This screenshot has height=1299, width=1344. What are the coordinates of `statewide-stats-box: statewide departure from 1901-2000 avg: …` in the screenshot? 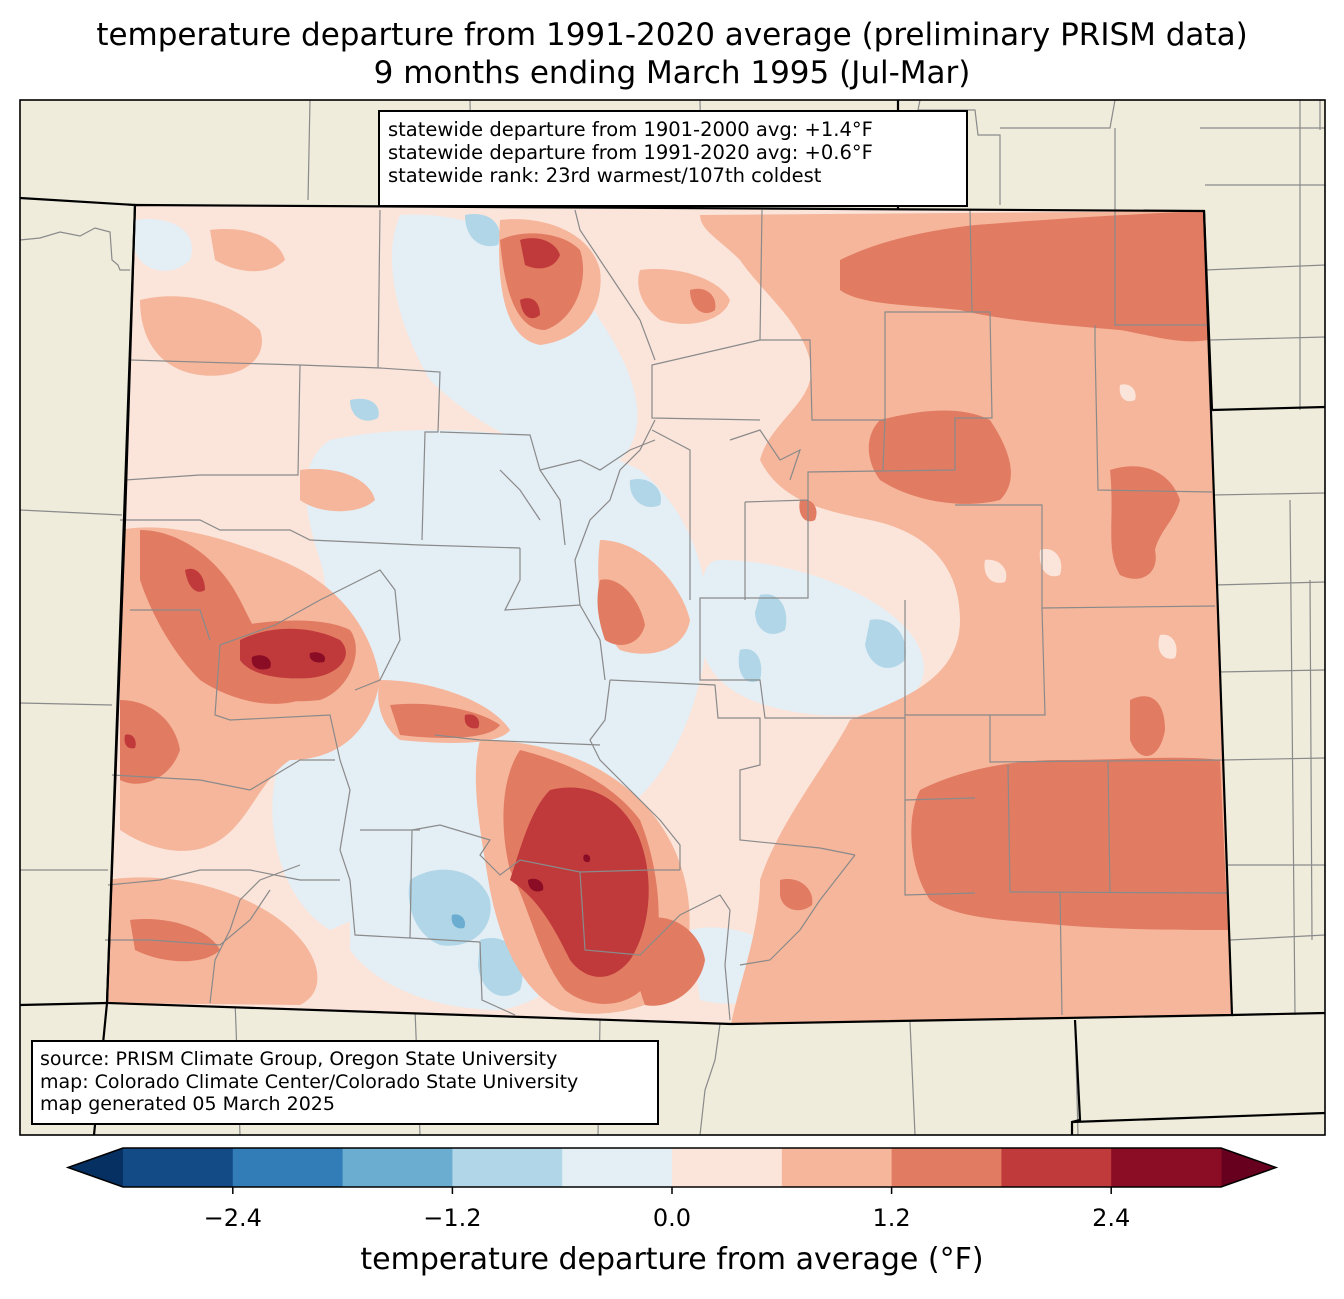 It's located at (673, 158).